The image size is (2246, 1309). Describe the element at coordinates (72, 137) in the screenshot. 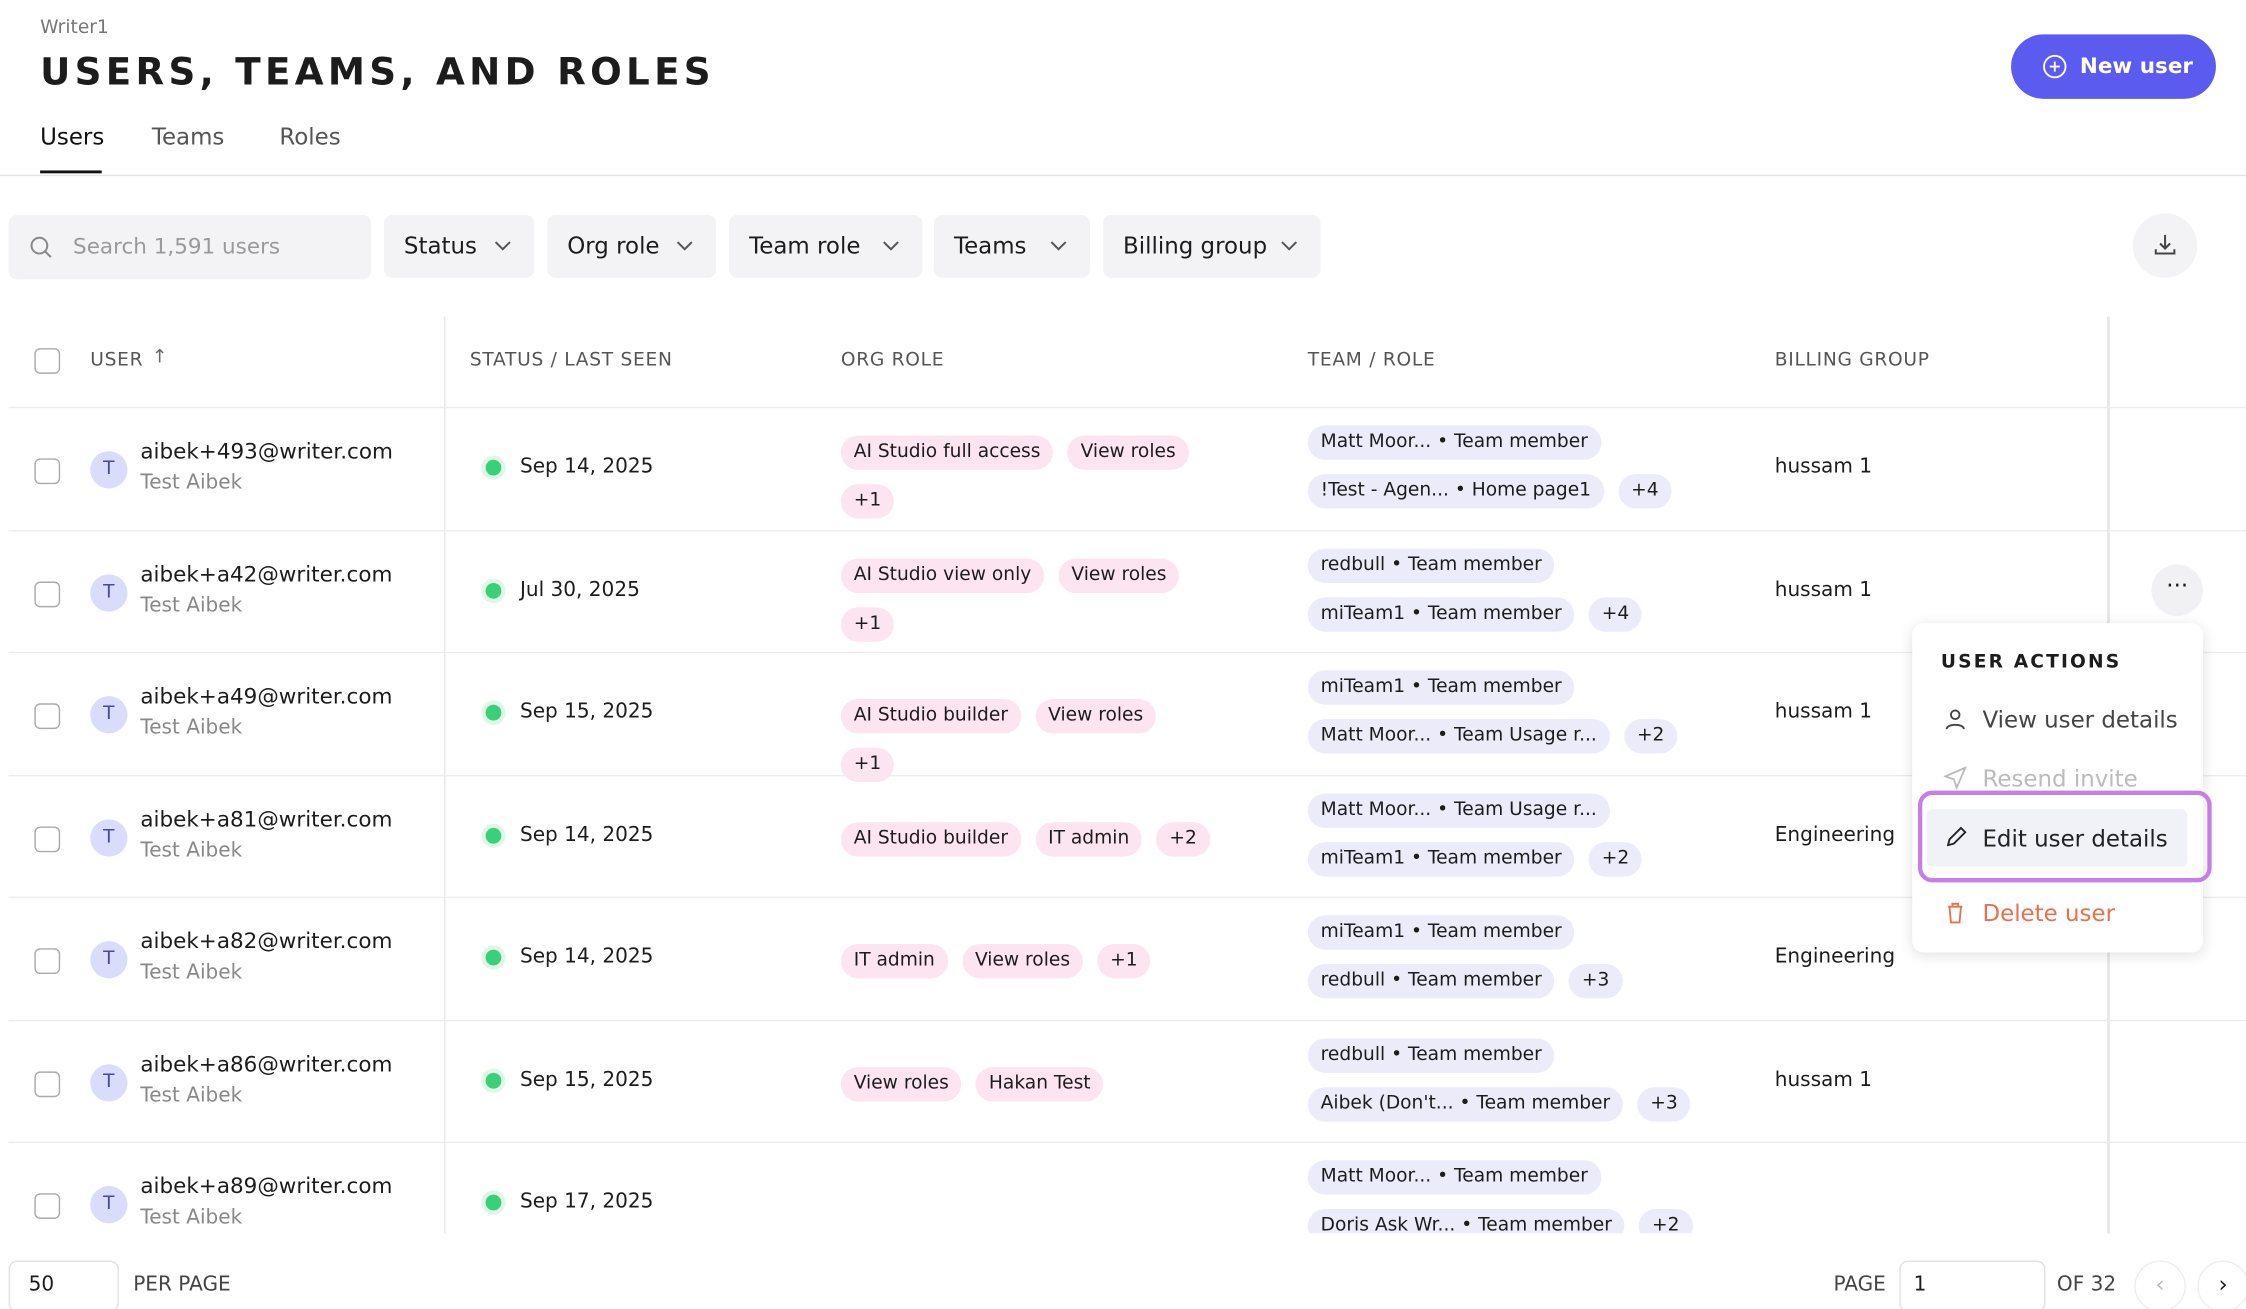

I see `tab: Users` at that location.